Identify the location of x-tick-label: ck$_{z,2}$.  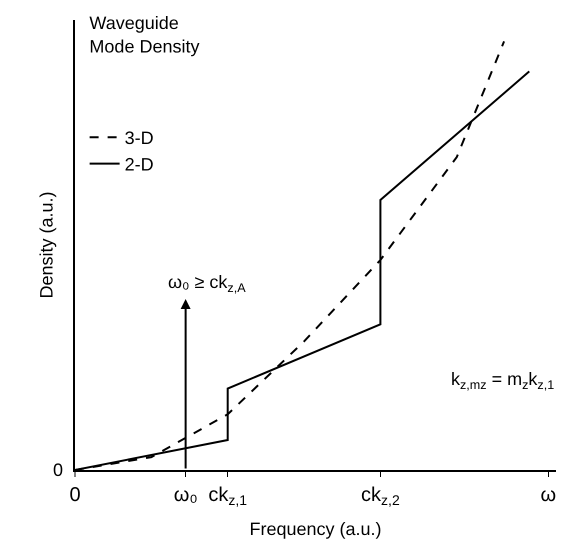
(380, 496).